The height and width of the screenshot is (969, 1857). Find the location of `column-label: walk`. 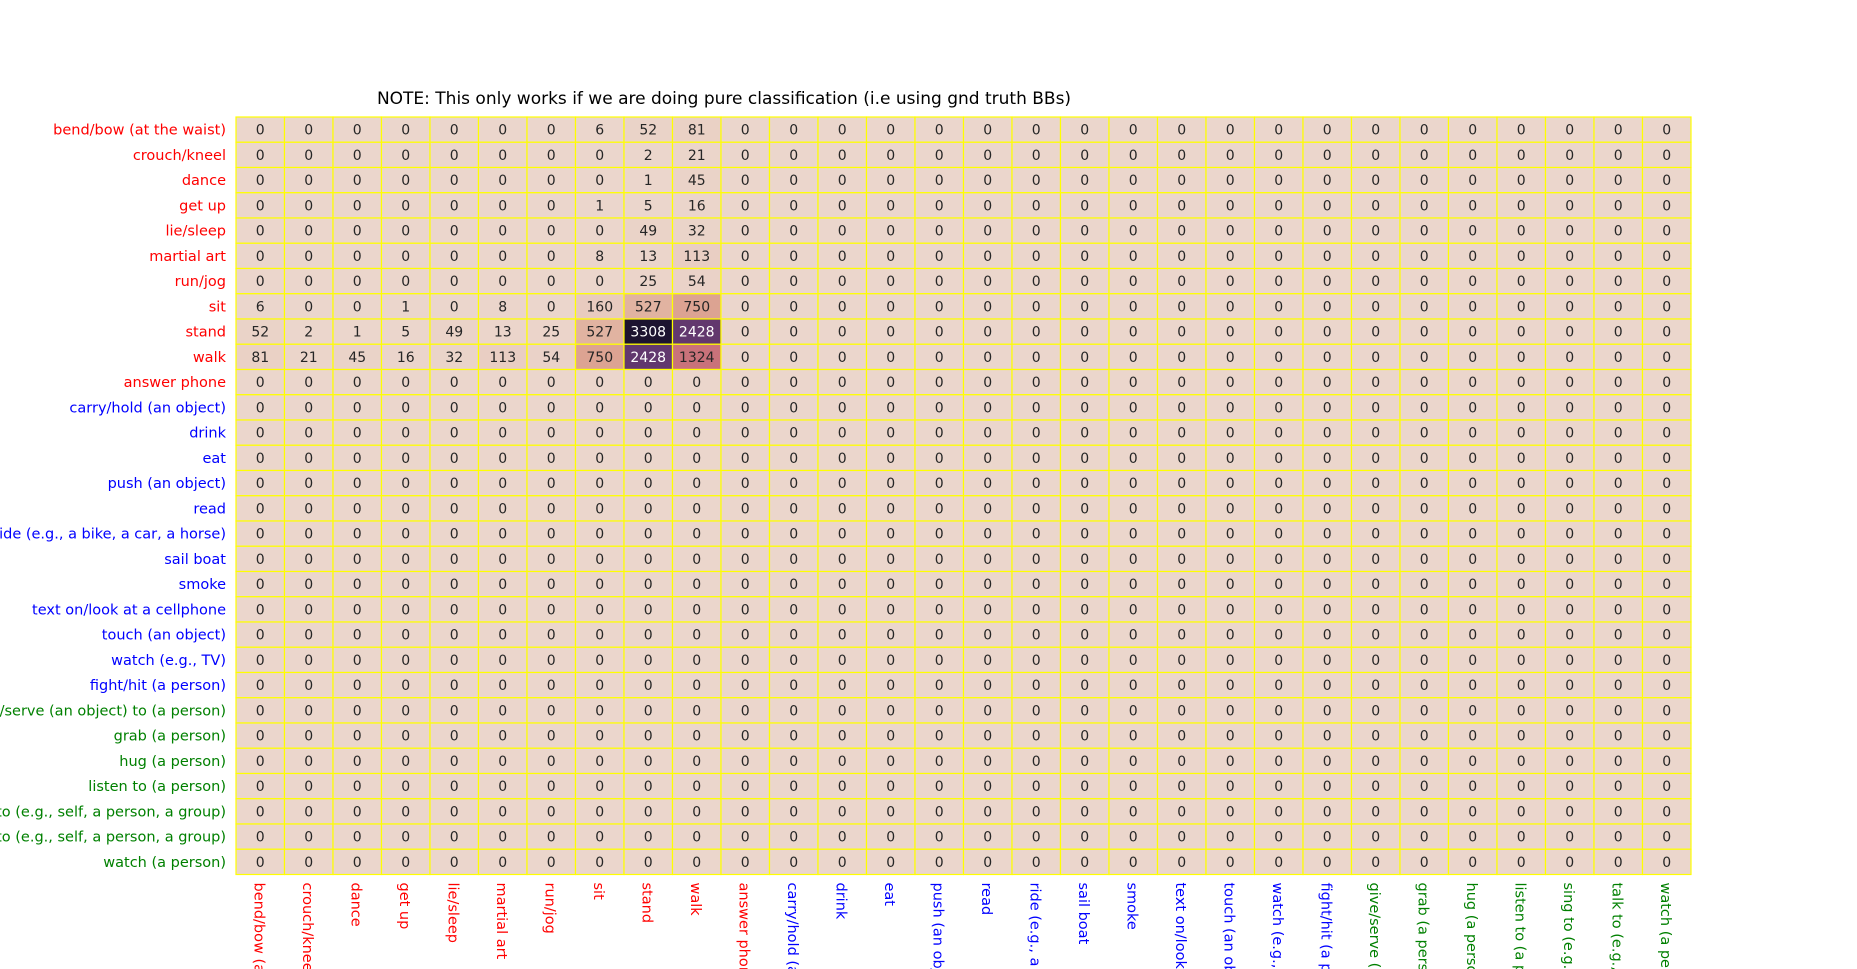

column-label: walk is located at coordinates (695, 900).